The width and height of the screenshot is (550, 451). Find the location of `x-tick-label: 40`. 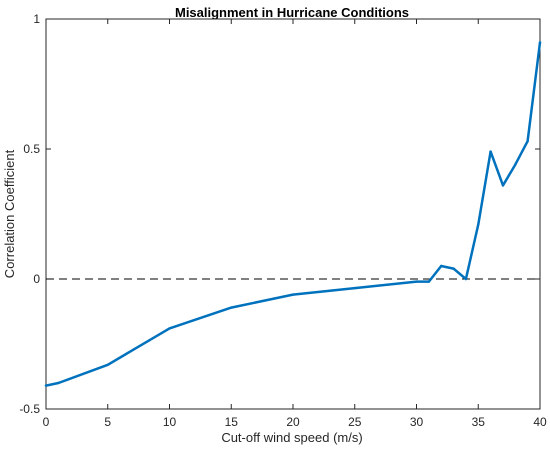

x-tick-label: 40 is located at coordinates (540, 422).